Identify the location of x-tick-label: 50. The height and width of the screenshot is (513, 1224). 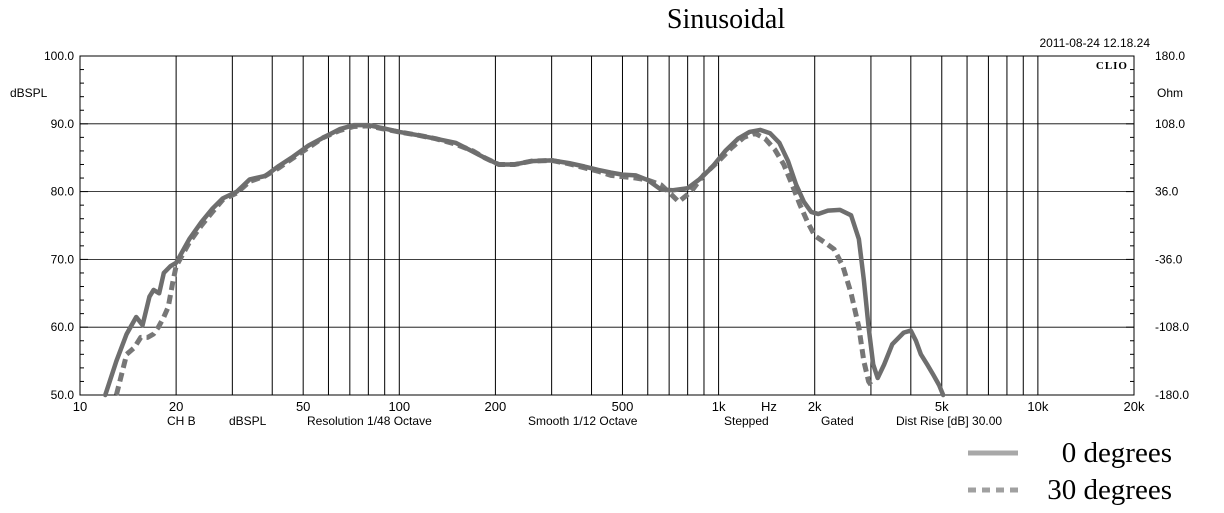
(303, 406).